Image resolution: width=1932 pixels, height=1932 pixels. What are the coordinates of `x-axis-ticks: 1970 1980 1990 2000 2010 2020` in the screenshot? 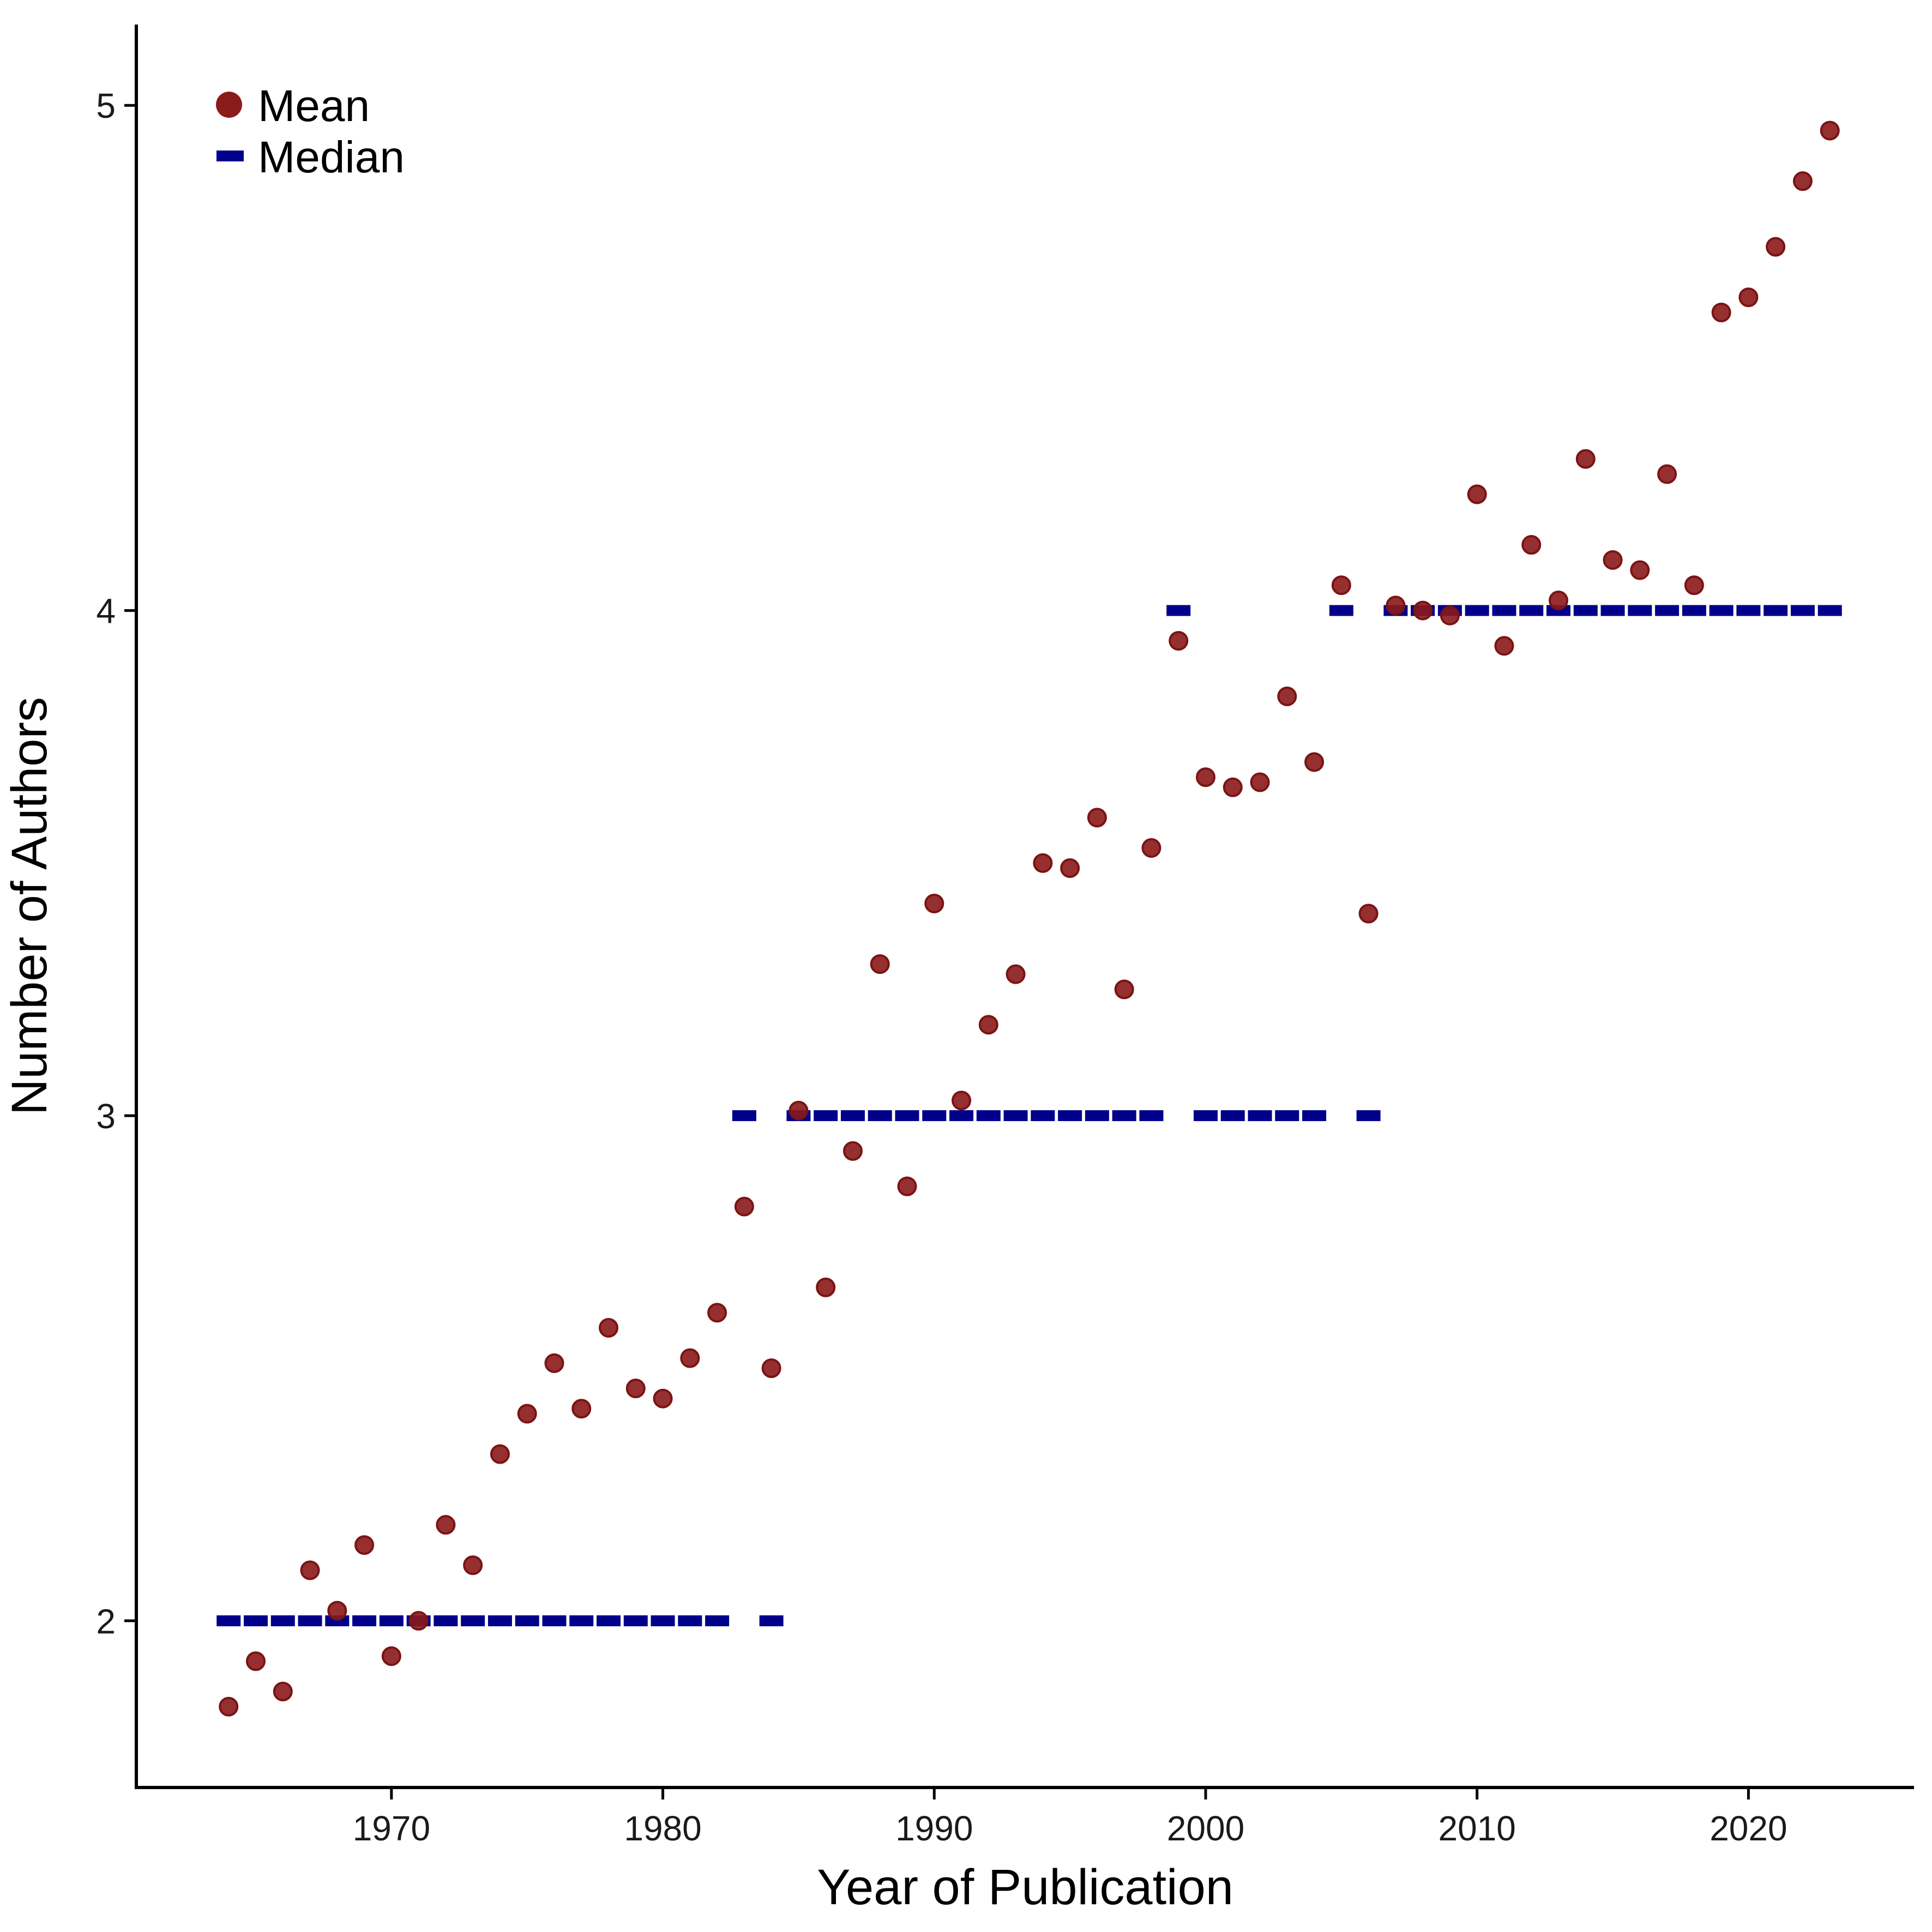 It's located at (1070, 1817).